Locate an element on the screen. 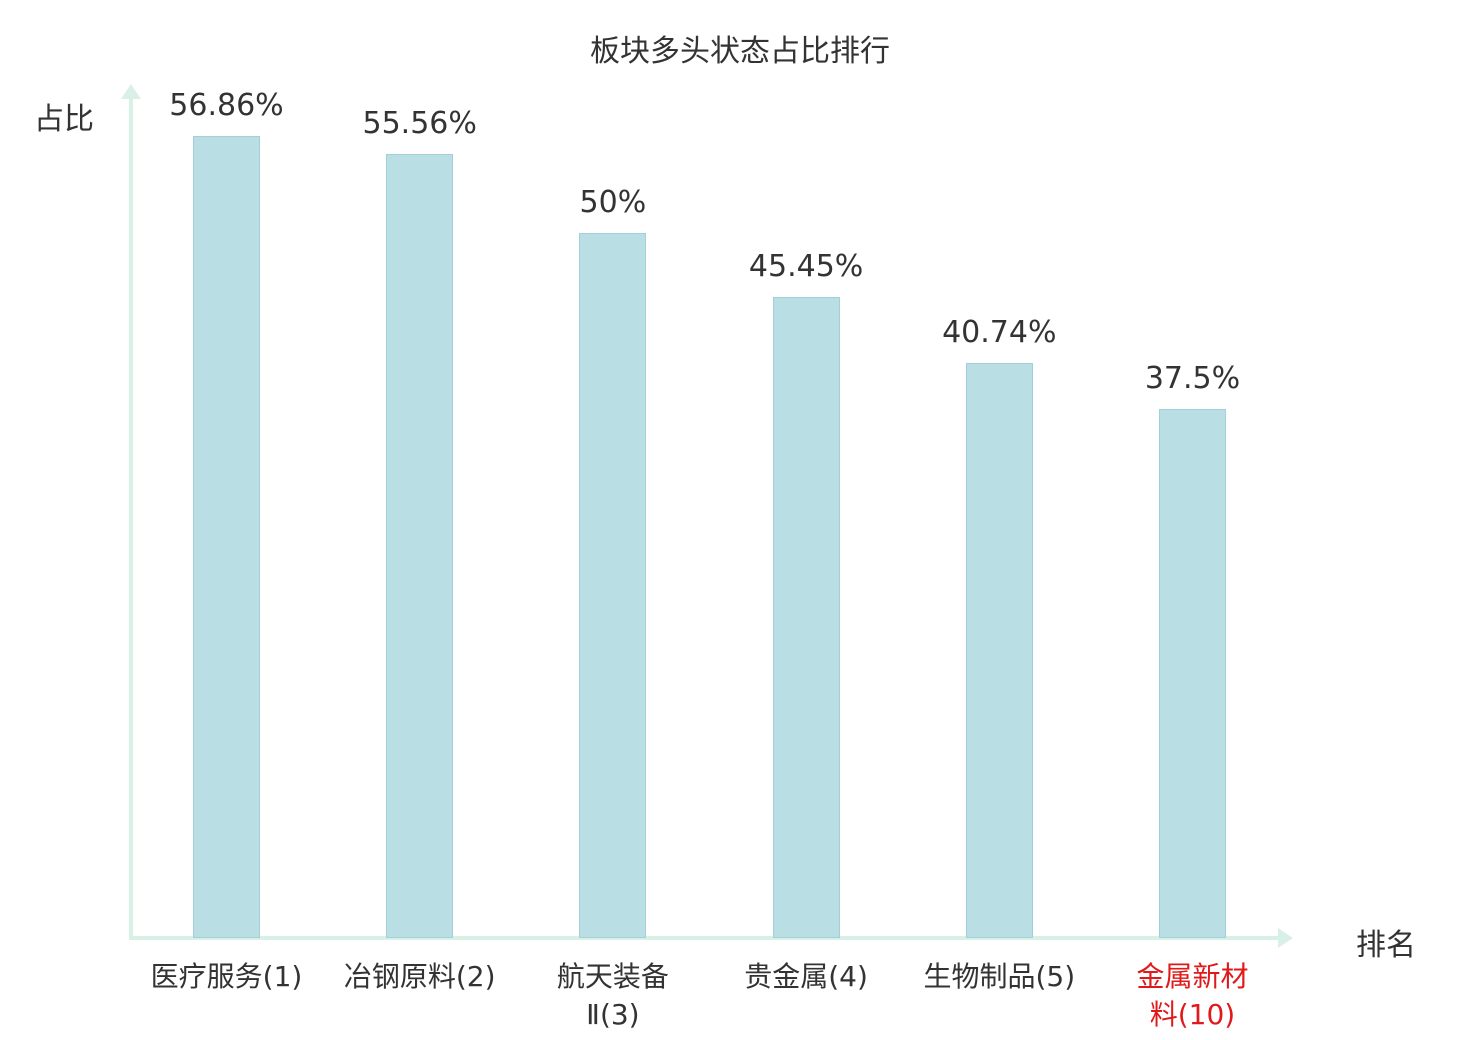  y-axis-label: 占比 is located at coordinates (64, 119).